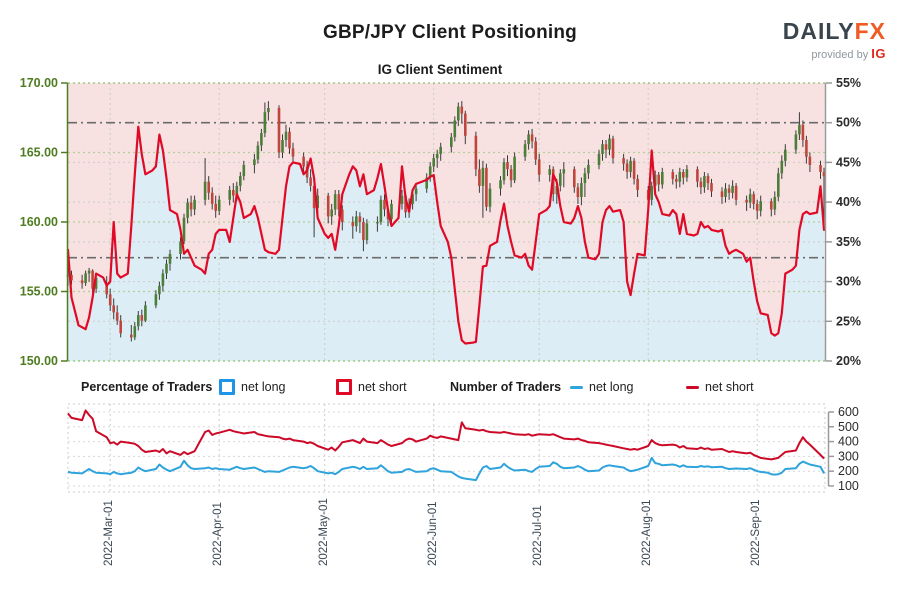  What do you see at coordinates (848, 321) in the screenshot?
I see `pct-tick-label: 25%` at bounding box center [848, 321].